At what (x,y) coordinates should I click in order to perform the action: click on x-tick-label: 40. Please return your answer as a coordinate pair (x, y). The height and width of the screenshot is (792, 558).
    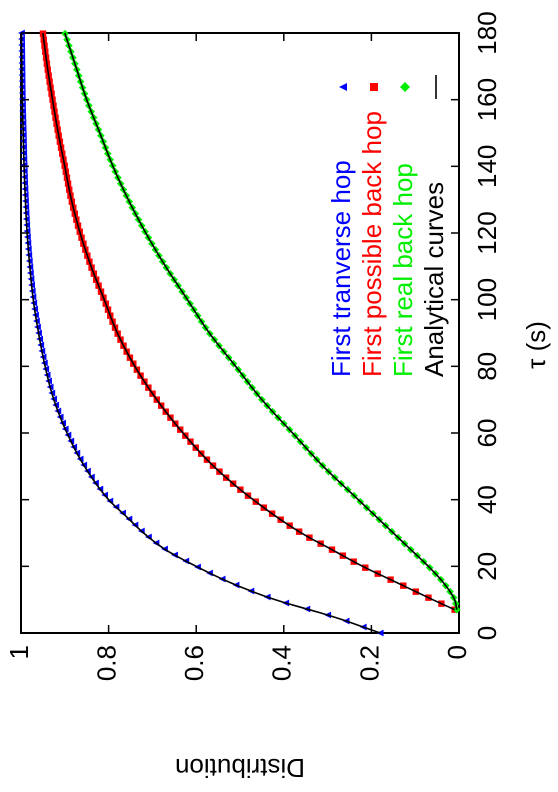
    Looking at the image, I should click on (487, 499).